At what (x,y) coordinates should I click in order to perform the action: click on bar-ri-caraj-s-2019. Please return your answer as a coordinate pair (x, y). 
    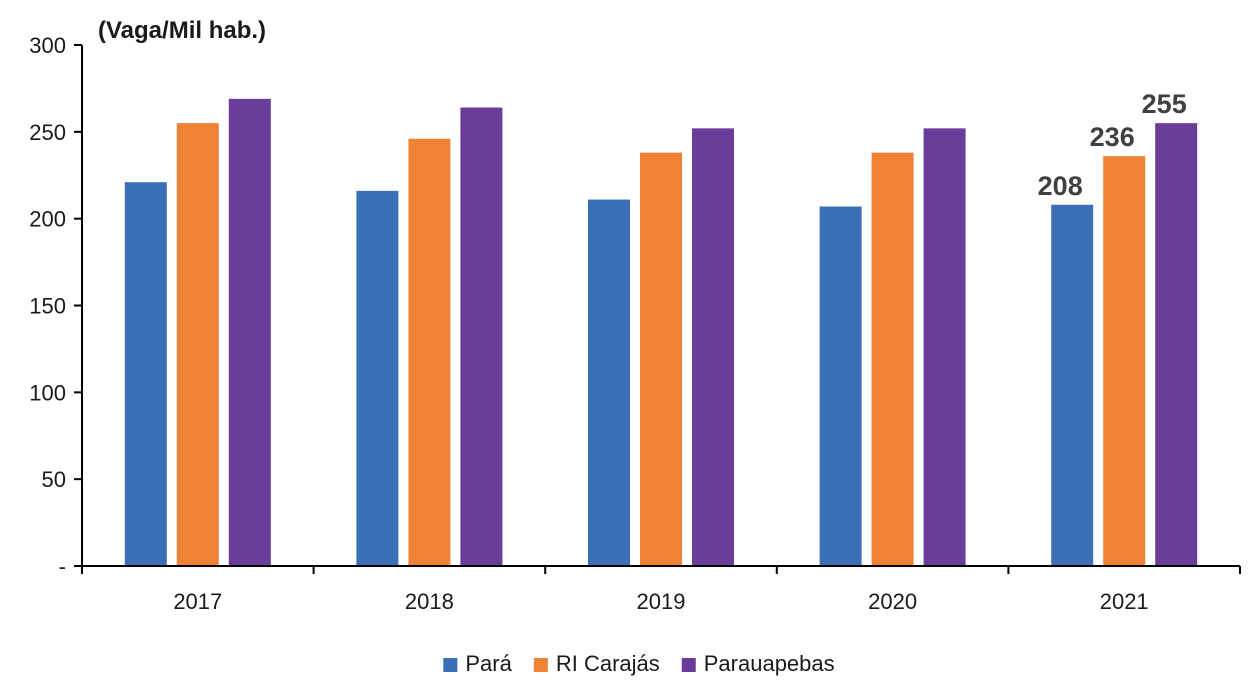
    Looking at the image, I should click on (661, 359).